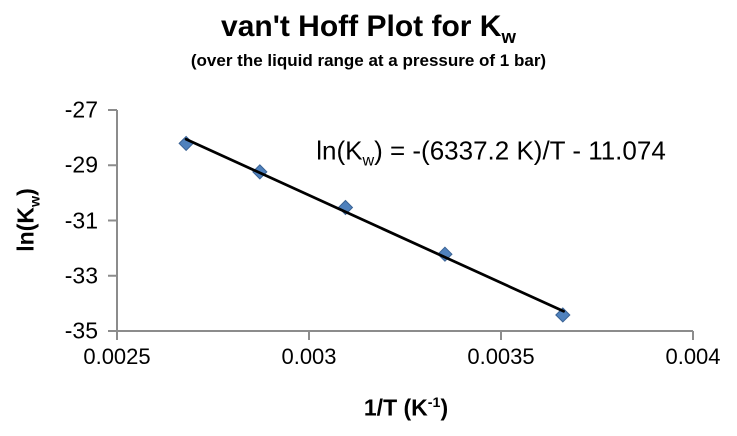 The height and width of the screenshot is (436, 737). I want to click on equation-text: ln(K, so click(339, 150).